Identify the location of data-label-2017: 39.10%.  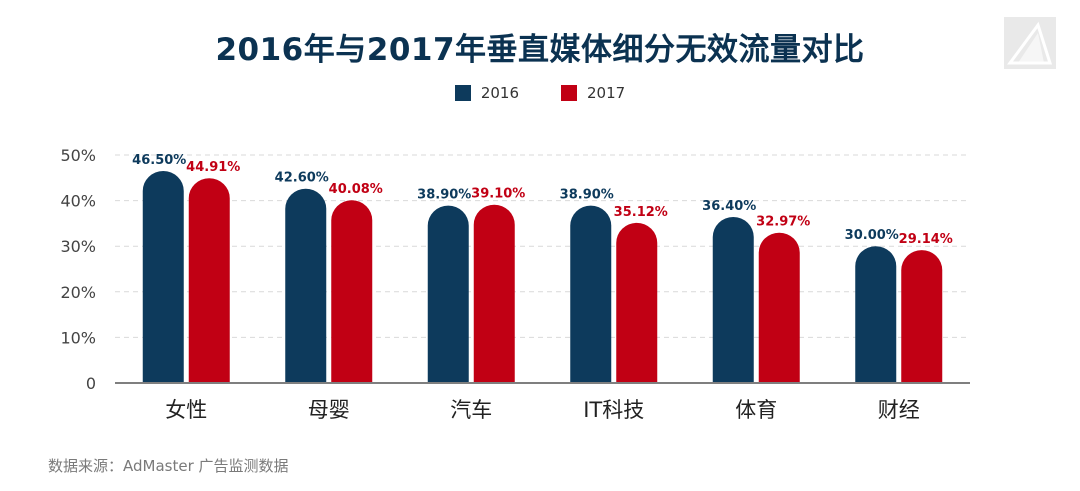
(498, 194).